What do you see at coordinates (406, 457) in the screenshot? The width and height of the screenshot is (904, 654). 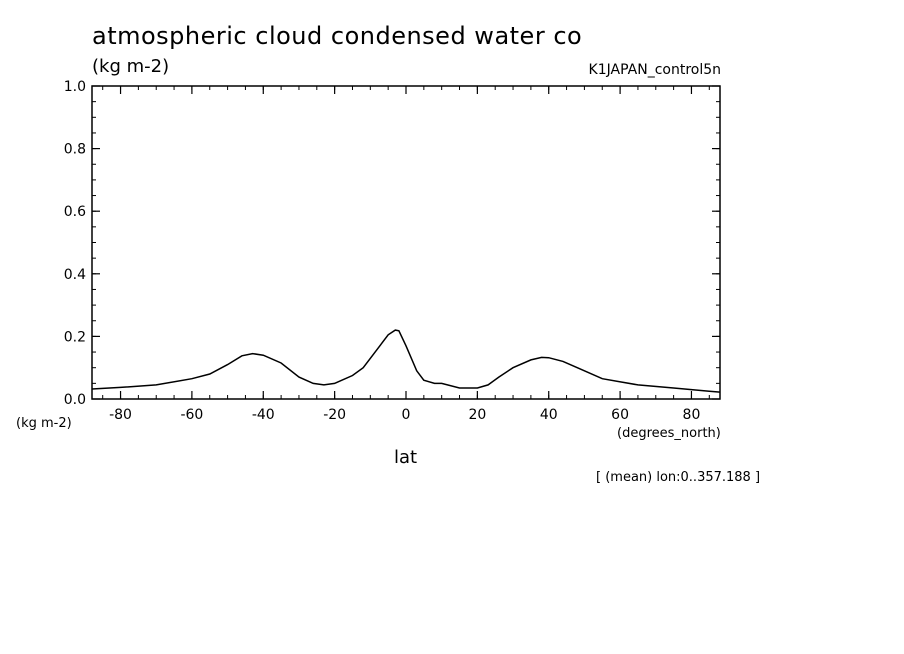 I see `x-axis-label: lat` at bounding box center [406, 457].